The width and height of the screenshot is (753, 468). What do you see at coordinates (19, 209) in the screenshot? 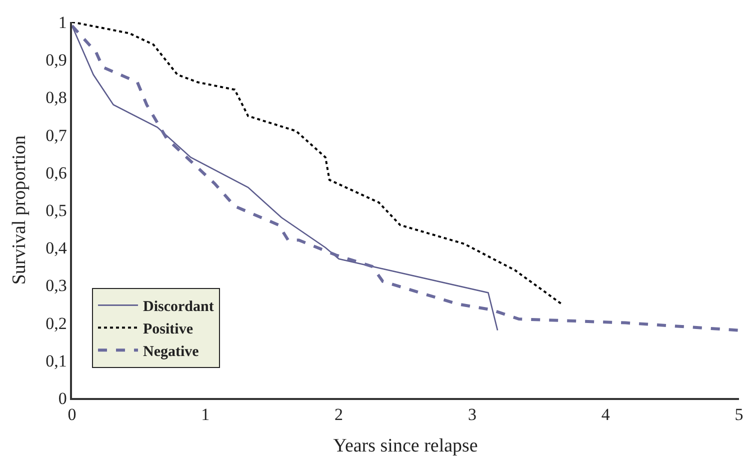
I see `y-axis-title: Survival proportion` at bounding box center [19, 209].